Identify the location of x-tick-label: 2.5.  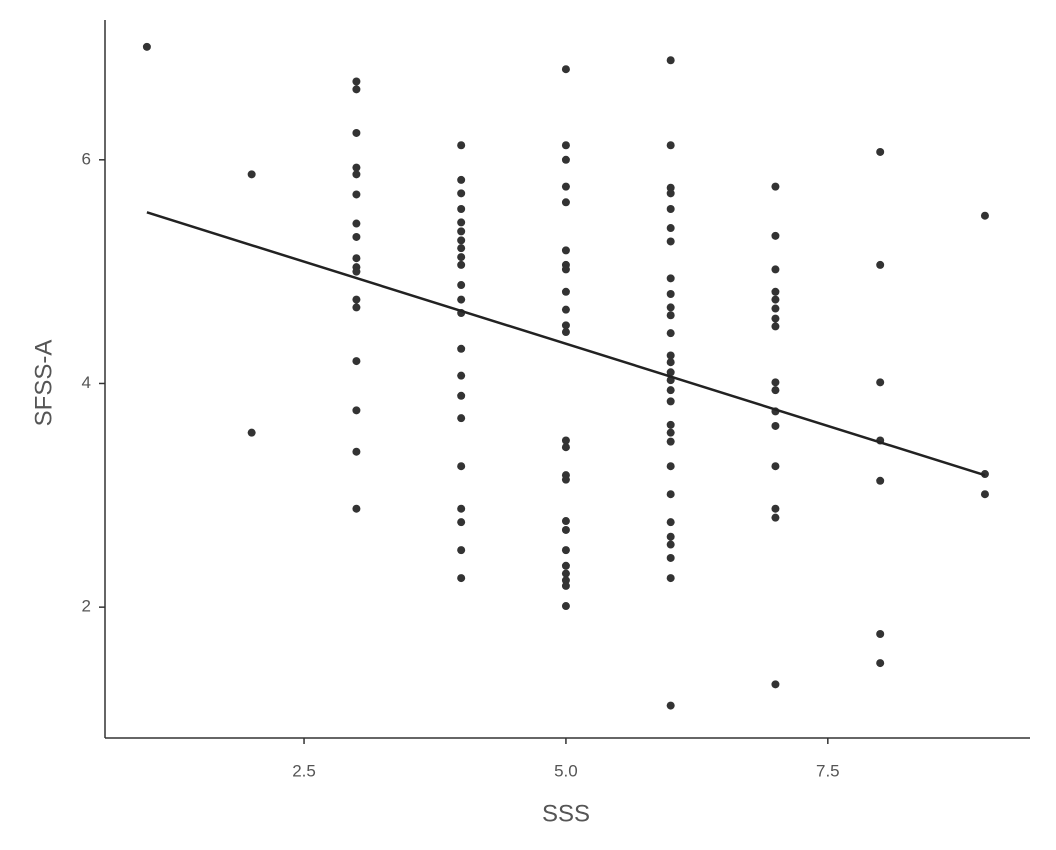
(304, 770).